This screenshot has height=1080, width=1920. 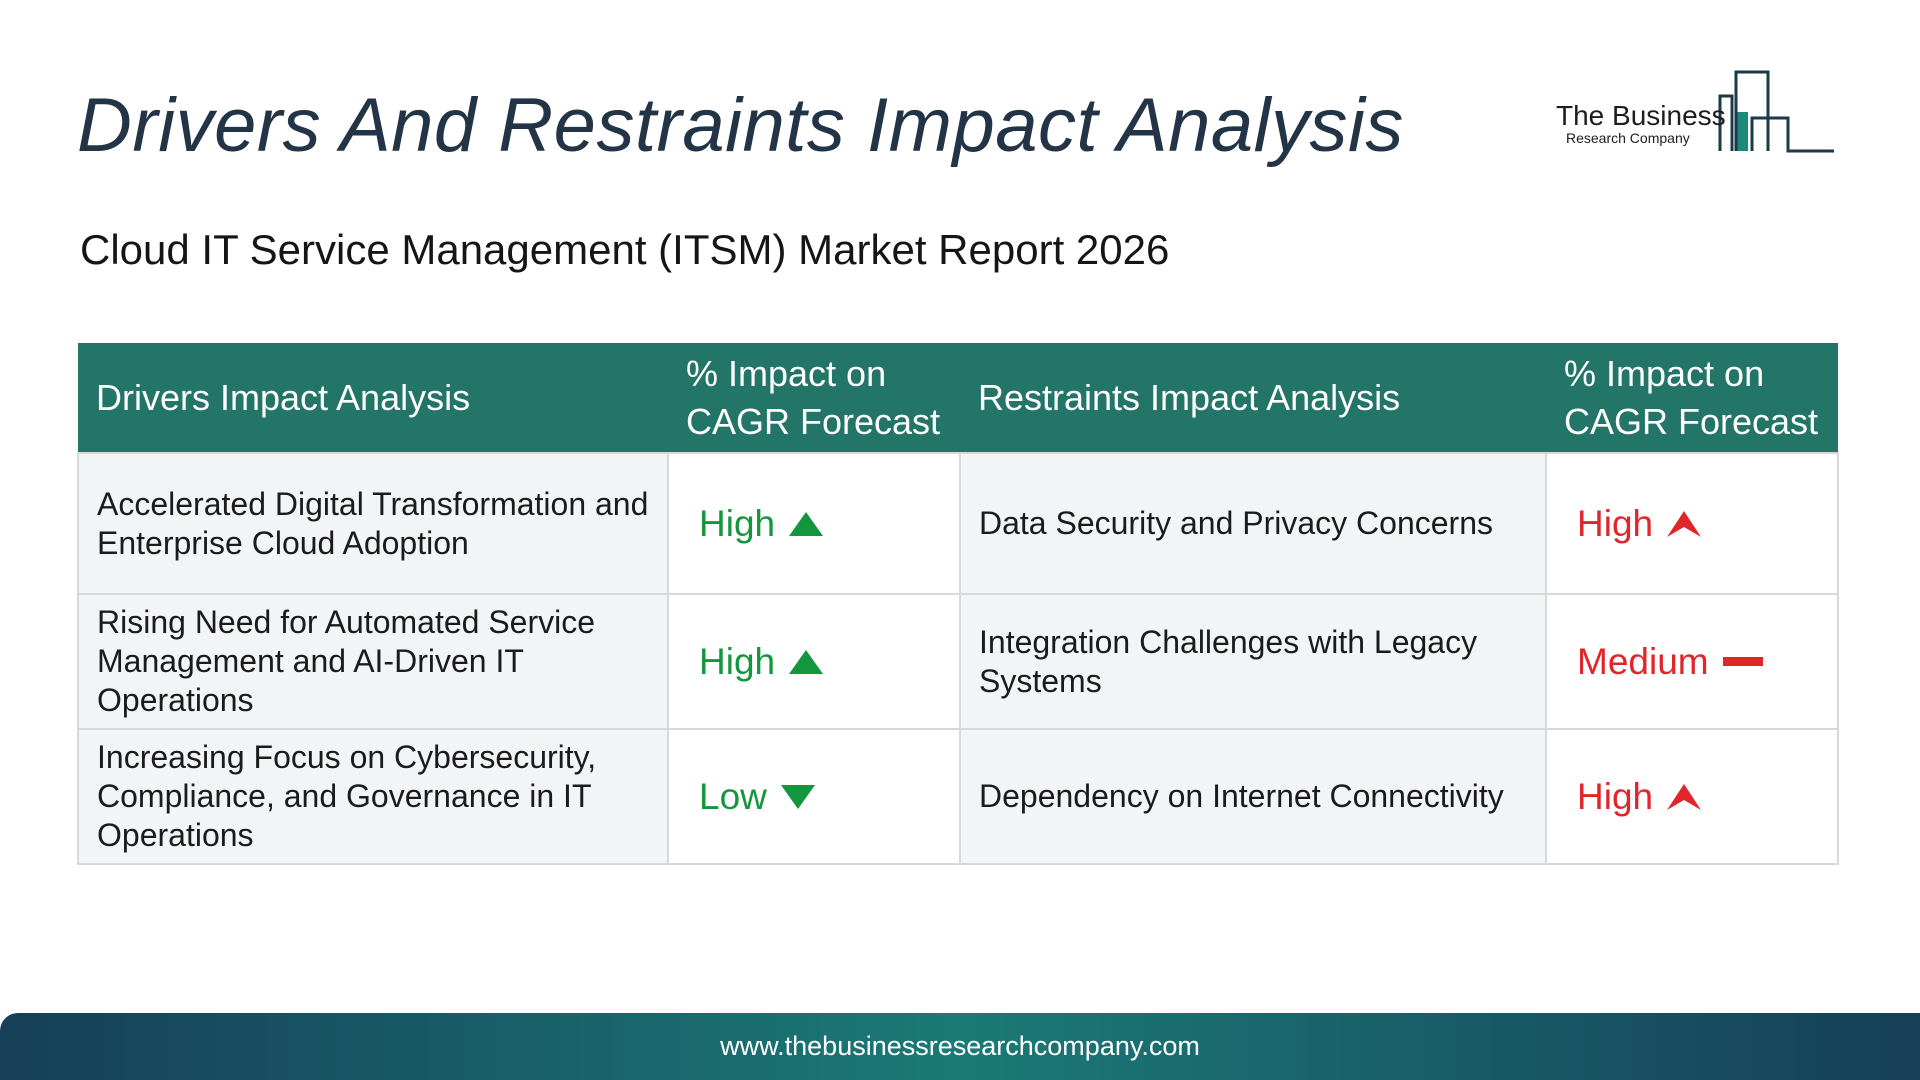 What do you see at coordinates (740, 125) in the screenshot?
I see `page-title: Drivers And Restraints Impact Analysis` at bounding box center [740, 125].